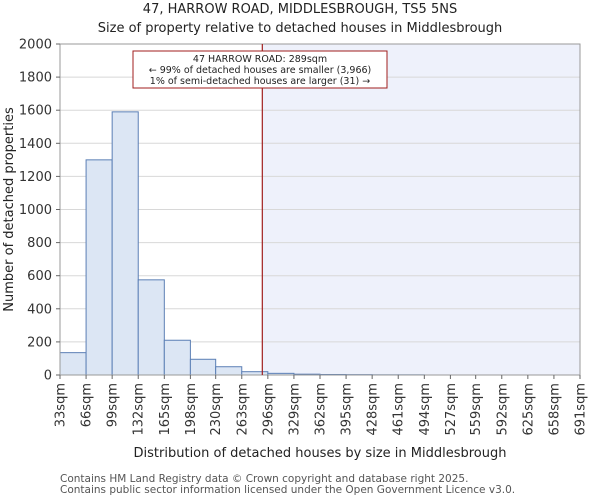 Image resolution: width=600 pixels, height=500 pixels. Describe the element at coordinates (35, 45) in the screenshot. I see `y-tick-label: 2000` at that location.